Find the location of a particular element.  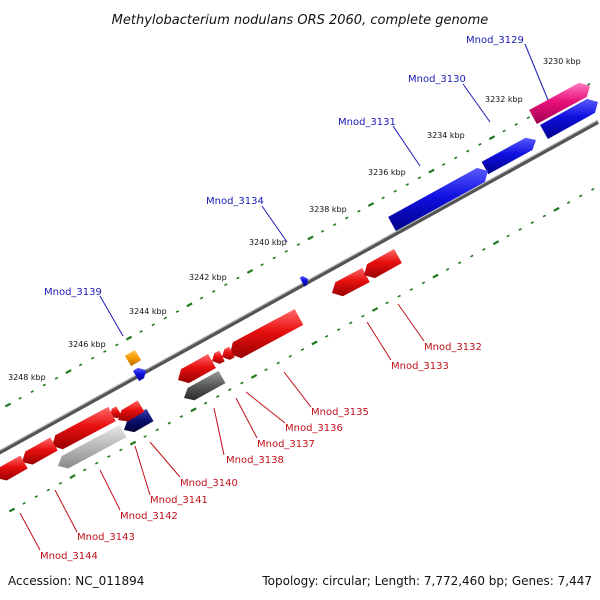

gene-label-mnod-3143: Mnod_3143 is located at coordinates (106, 537).